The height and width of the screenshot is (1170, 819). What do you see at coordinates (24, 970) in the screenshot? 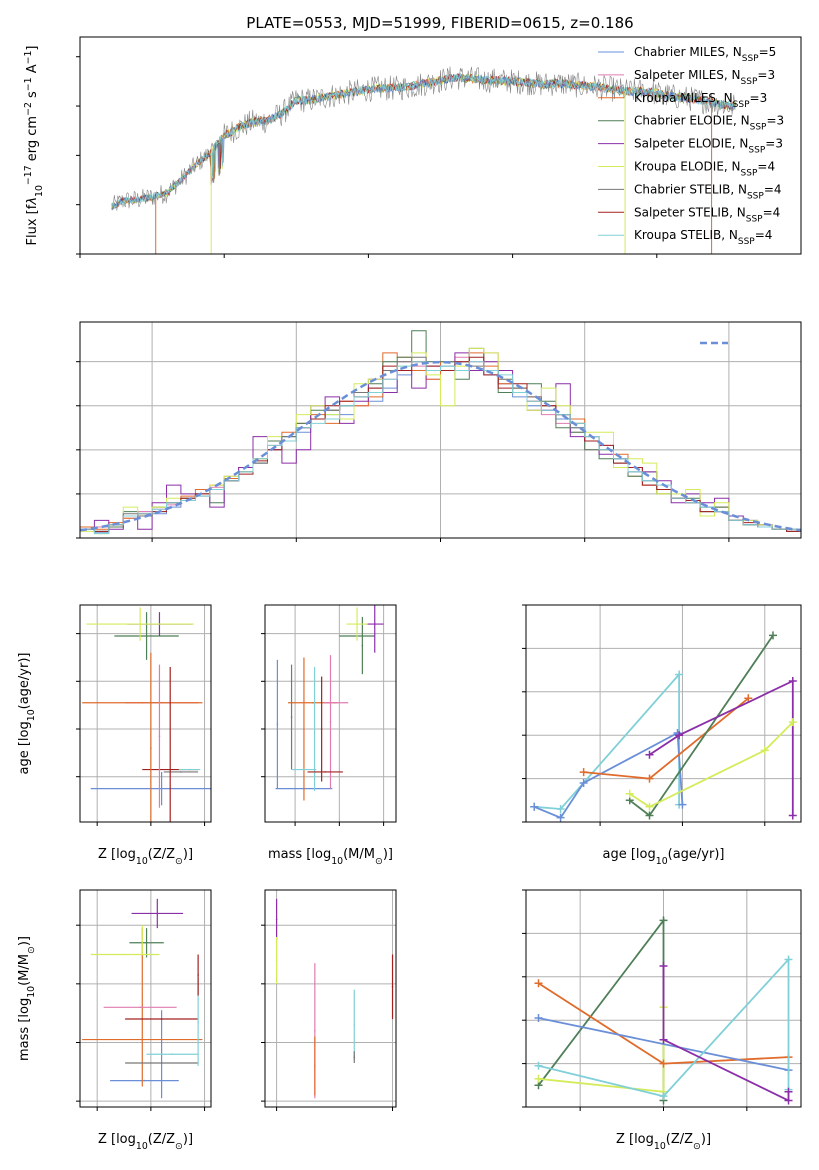
I see `y-axis-label-part: (M/M` at bounding box center [24, 970].